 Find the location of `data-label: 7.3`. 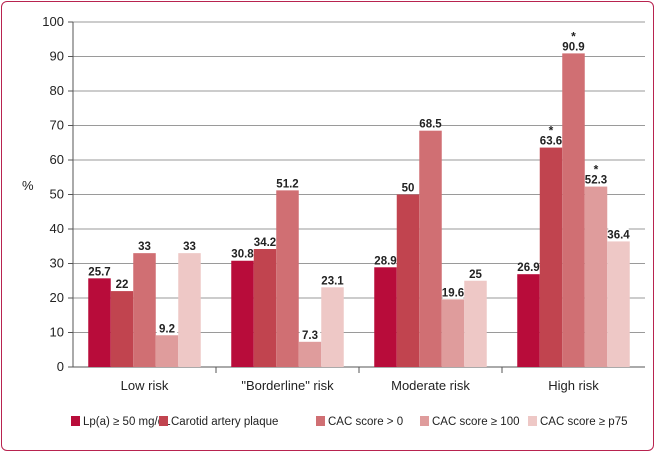

data-label: 7.3 is located at coordinates (310, 336).